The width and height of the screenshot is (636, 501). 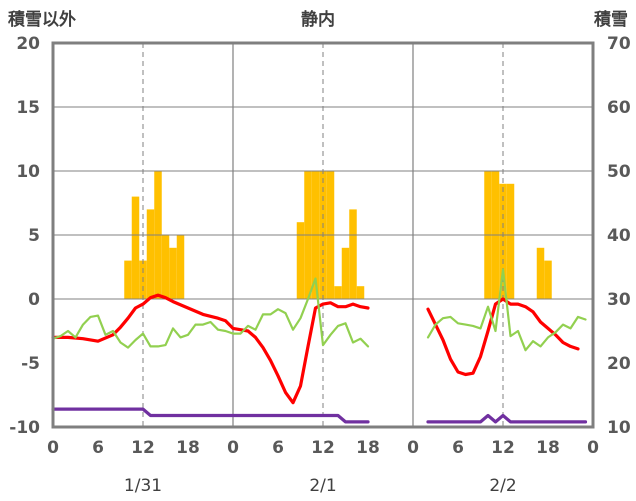 What do you see at coordinates (502, 486) in the screenshot?
I see `date-label: 2/2` at bounding box center [502, 486].